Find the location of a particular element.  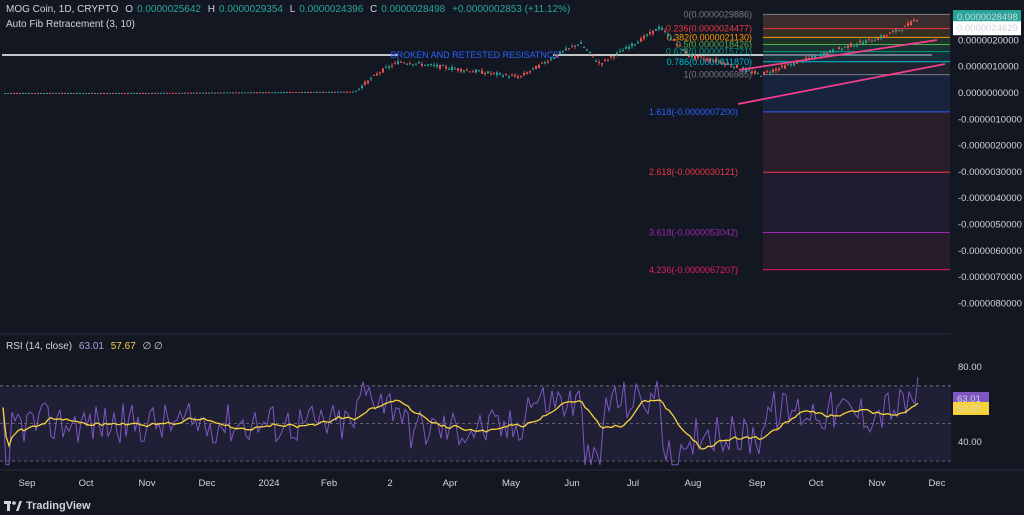

time-axis-label: Aug is located at coordinates (693, 483).